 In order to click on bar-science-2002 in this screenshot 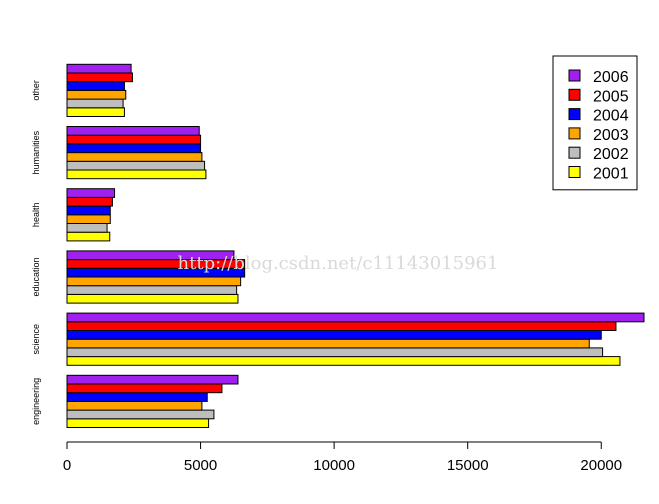, I will do `click(335, 352)`.